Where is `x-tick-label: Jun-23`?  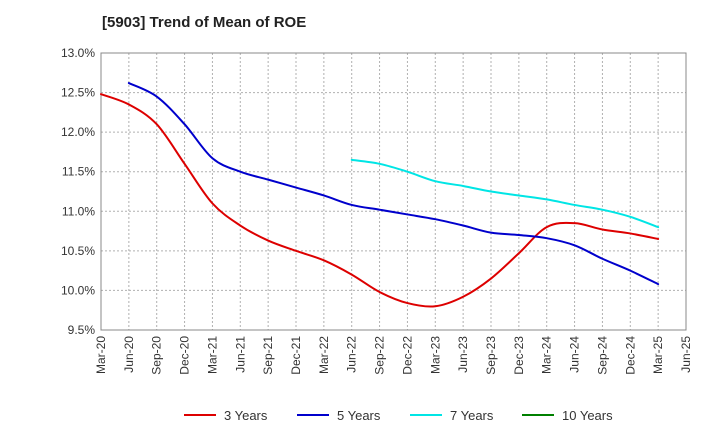 x-tick-label: Jun-23 is located at coordinates (463, 354).